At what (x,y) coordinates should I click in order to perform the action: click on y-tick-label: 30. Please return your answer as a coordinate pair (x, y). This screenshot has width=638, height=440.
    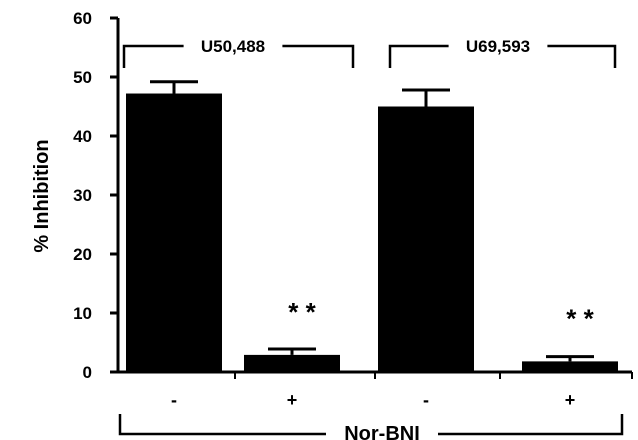
    Looking at the image, I should click on (82, 195).